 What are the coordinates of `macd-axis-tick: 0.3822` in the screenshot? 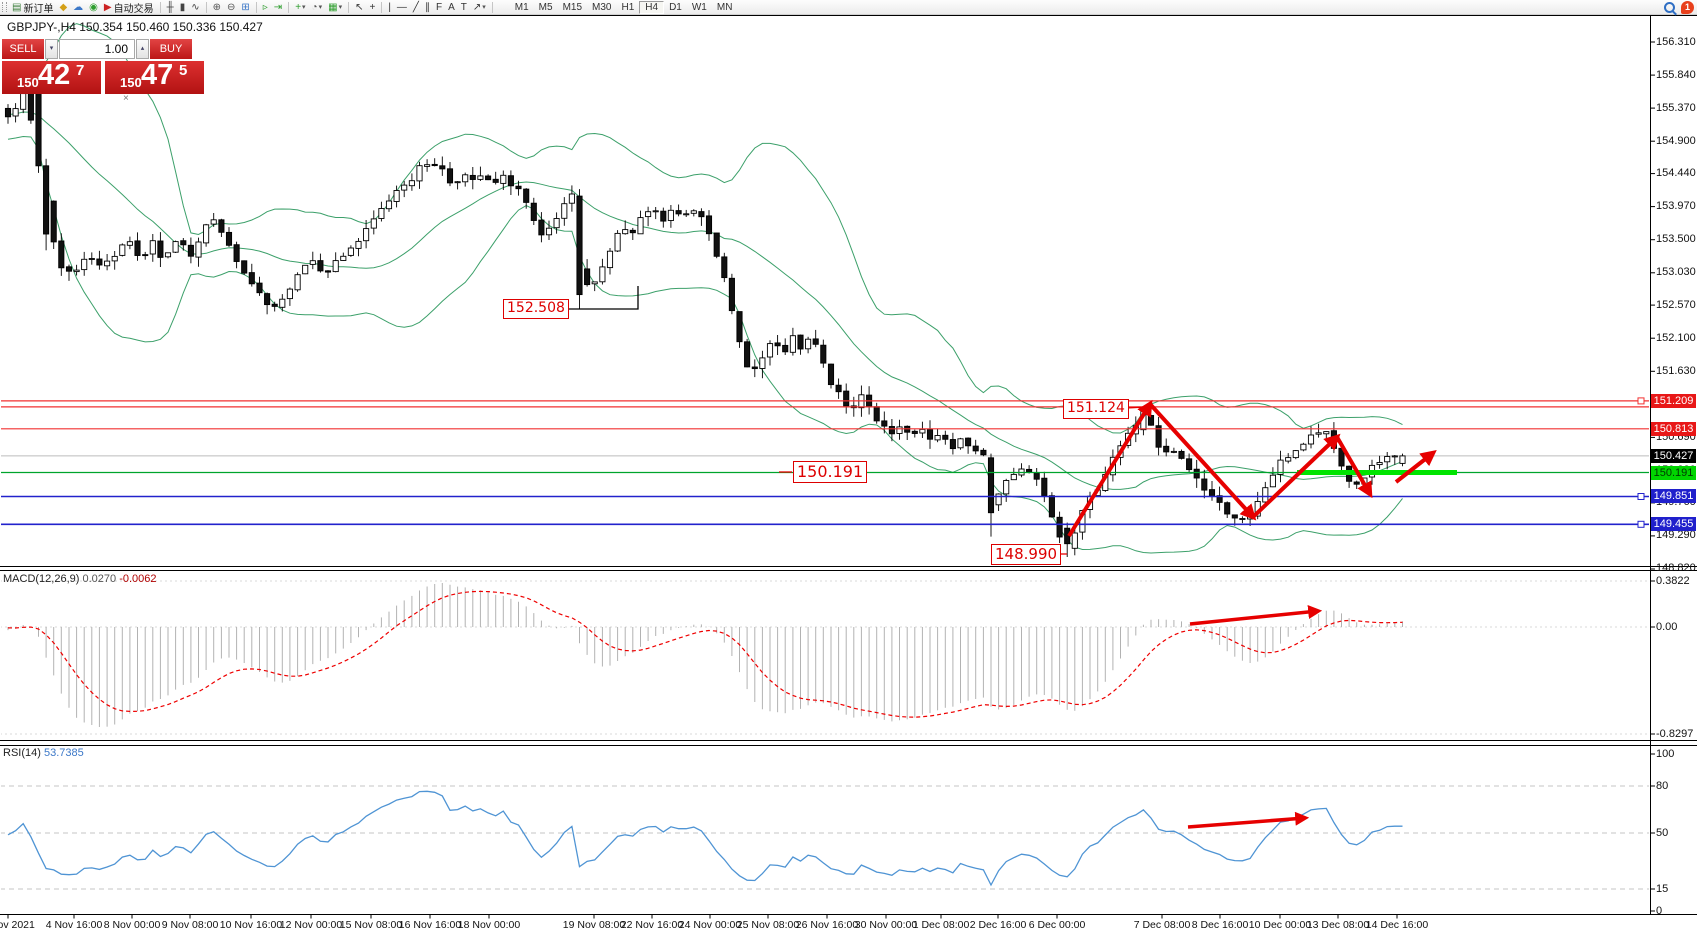 It's located at (1673, 580).